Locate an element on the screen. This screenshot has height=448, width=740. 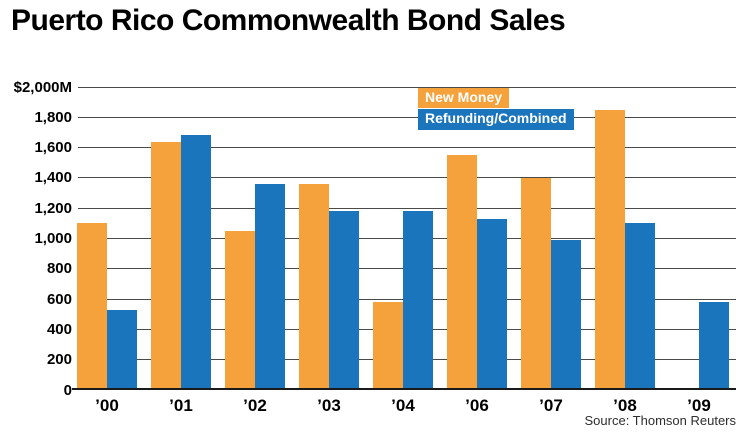
chart-legend: New Money Refunding/Combined is located at coordinates (496, 109).